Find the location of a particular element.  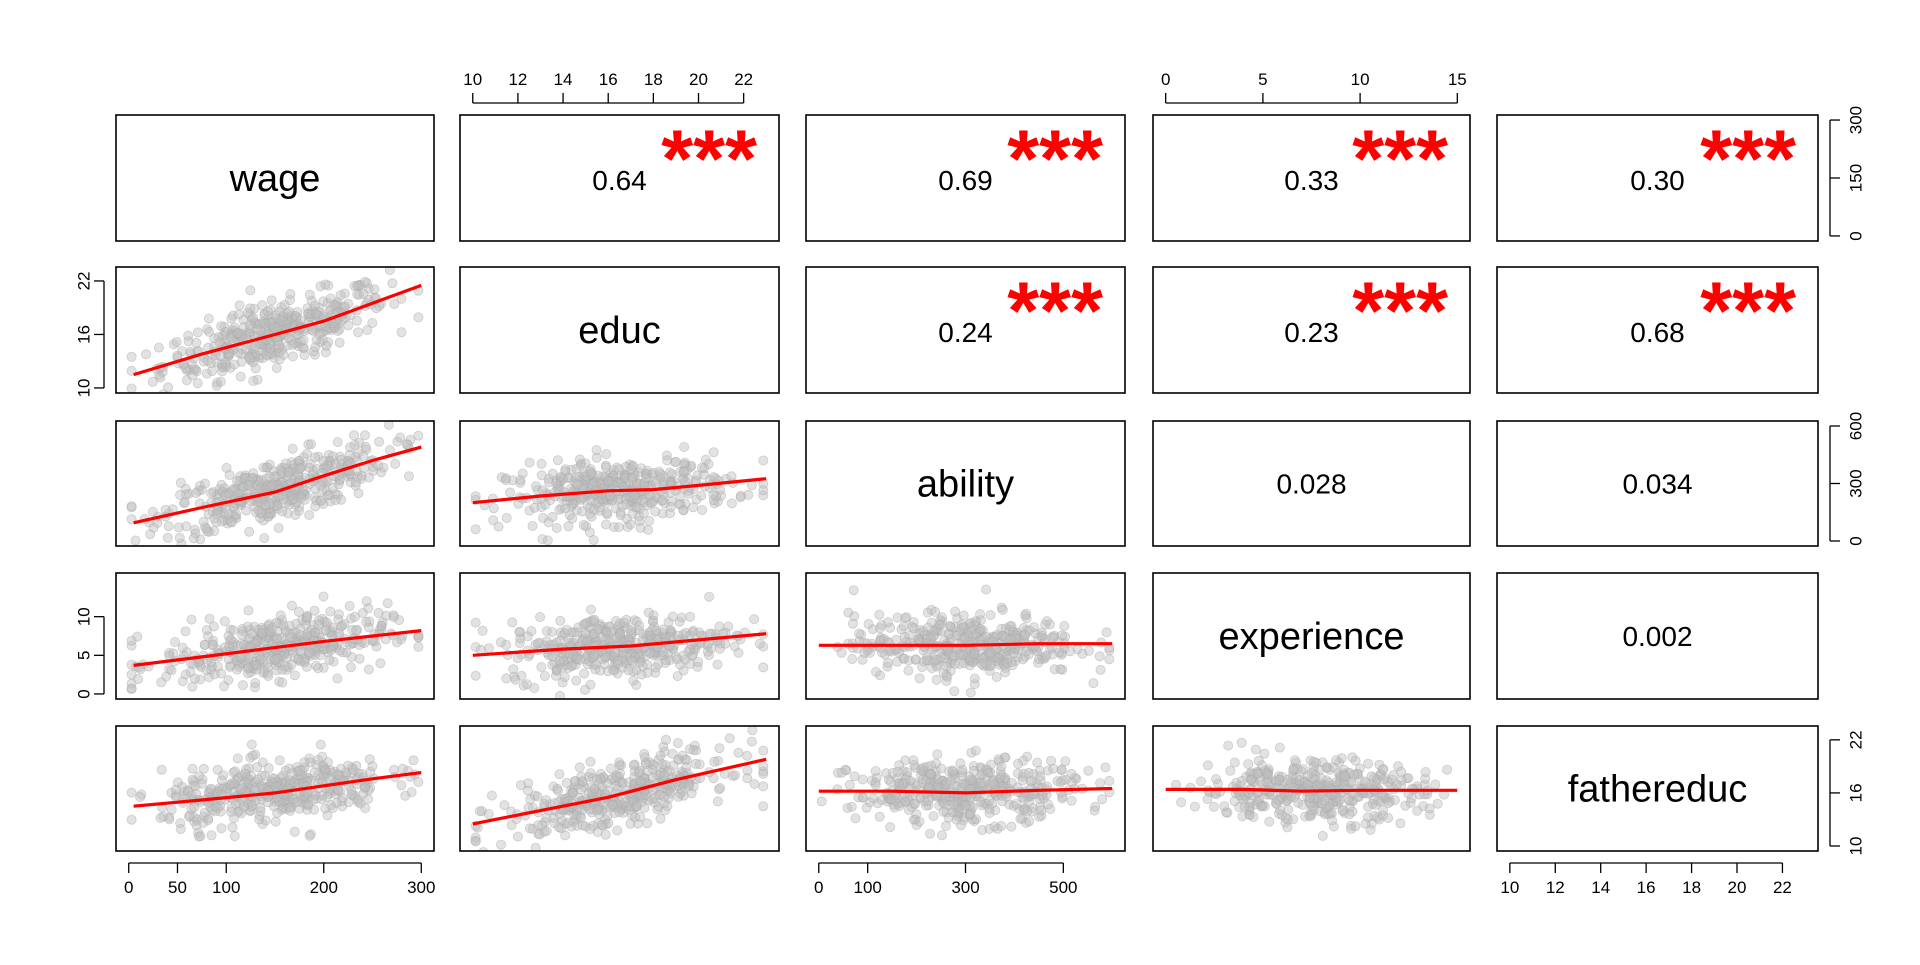

panel-fathereduc-fathereduc: fathereduc is located at coordinates (1657, 788).